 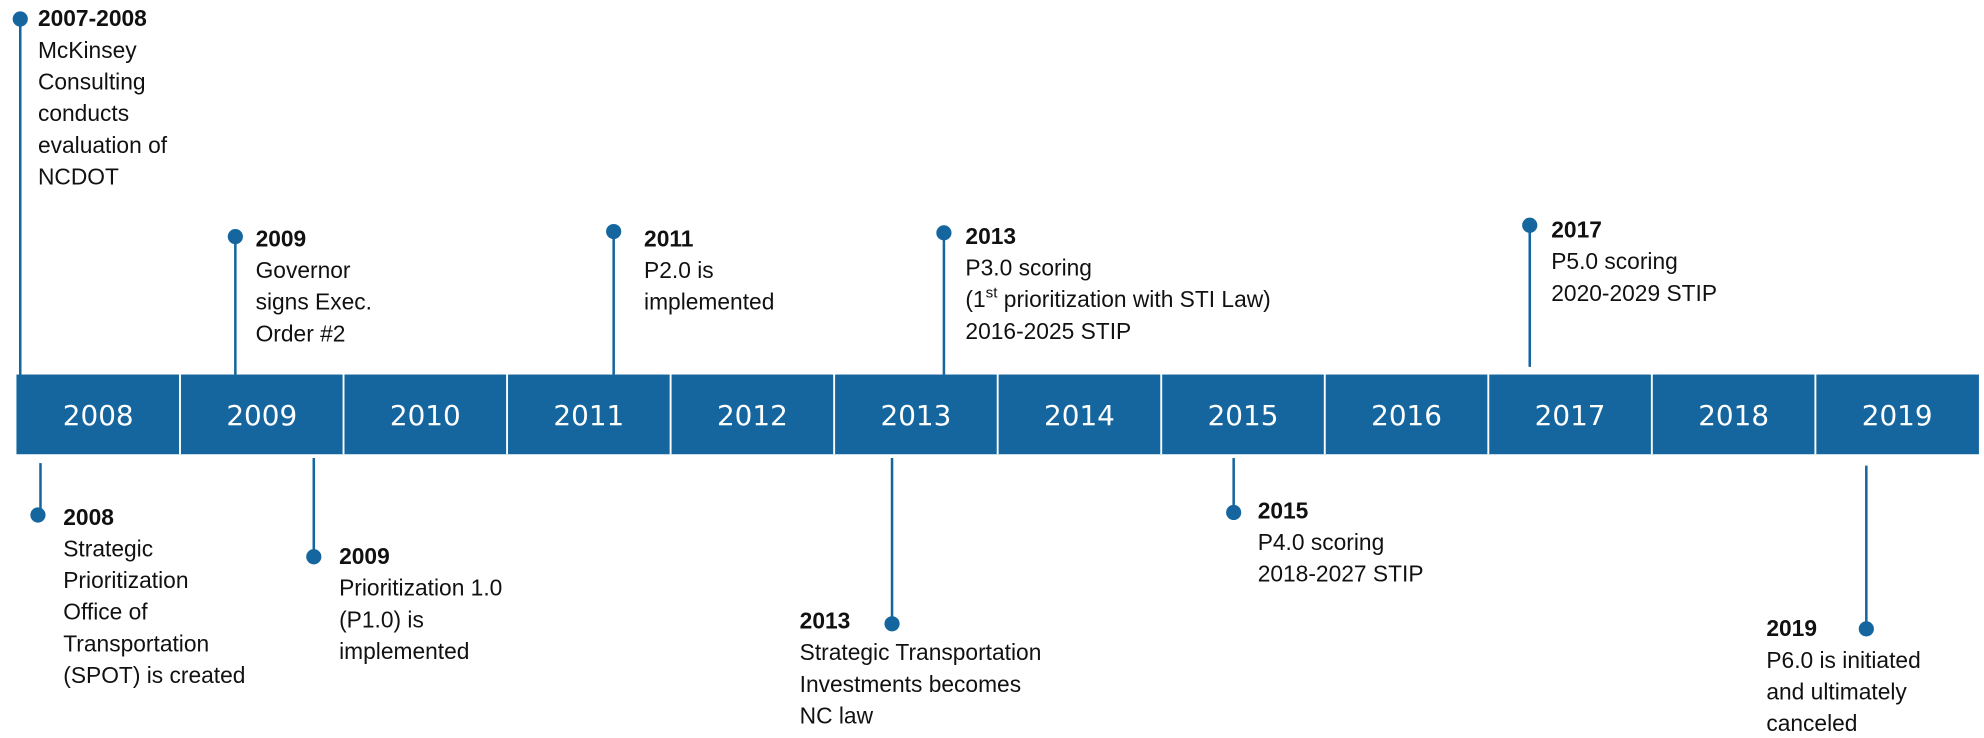 What do you see at coordinates (103, 145) in the screenshot?
I see `event-text: evaluation of` at bounding box center [103, 145].